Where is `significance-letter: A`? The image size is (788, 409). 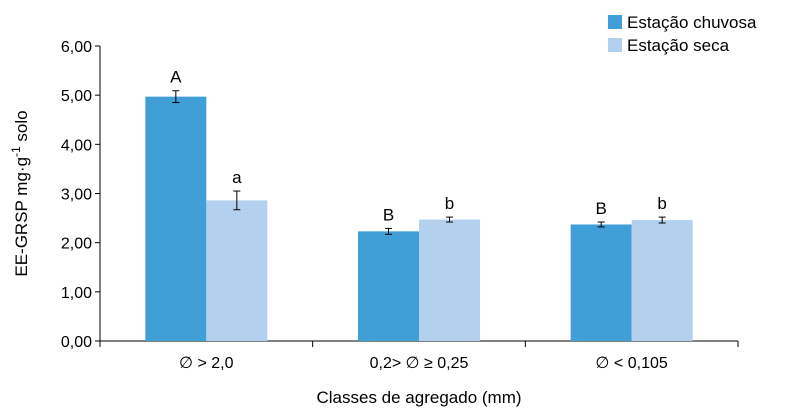
significance-letter: A is located at coordinates (176, 77).